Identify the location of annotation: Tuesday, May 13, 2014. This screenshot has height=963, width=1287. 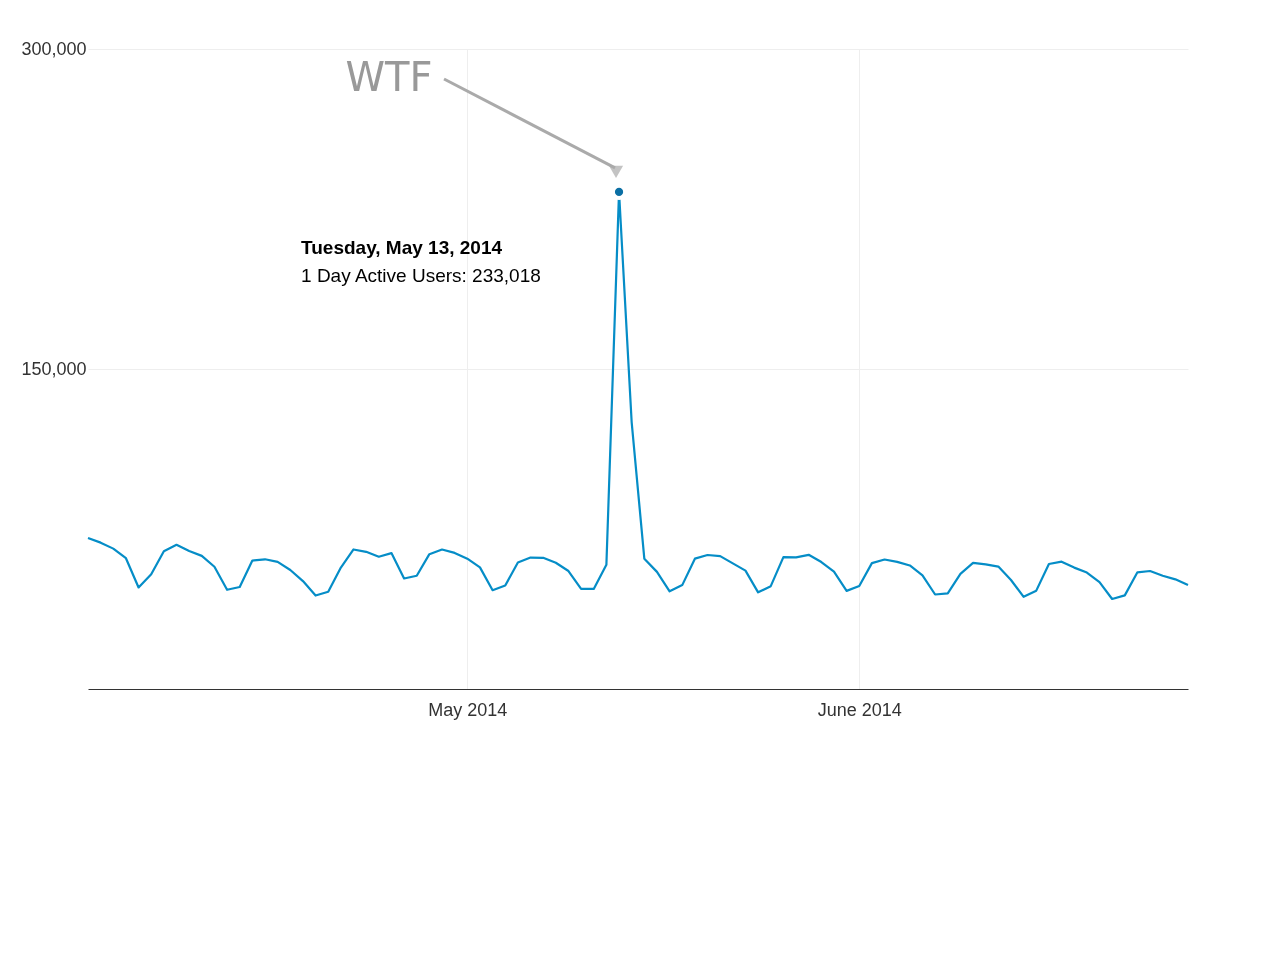
(402, 247).